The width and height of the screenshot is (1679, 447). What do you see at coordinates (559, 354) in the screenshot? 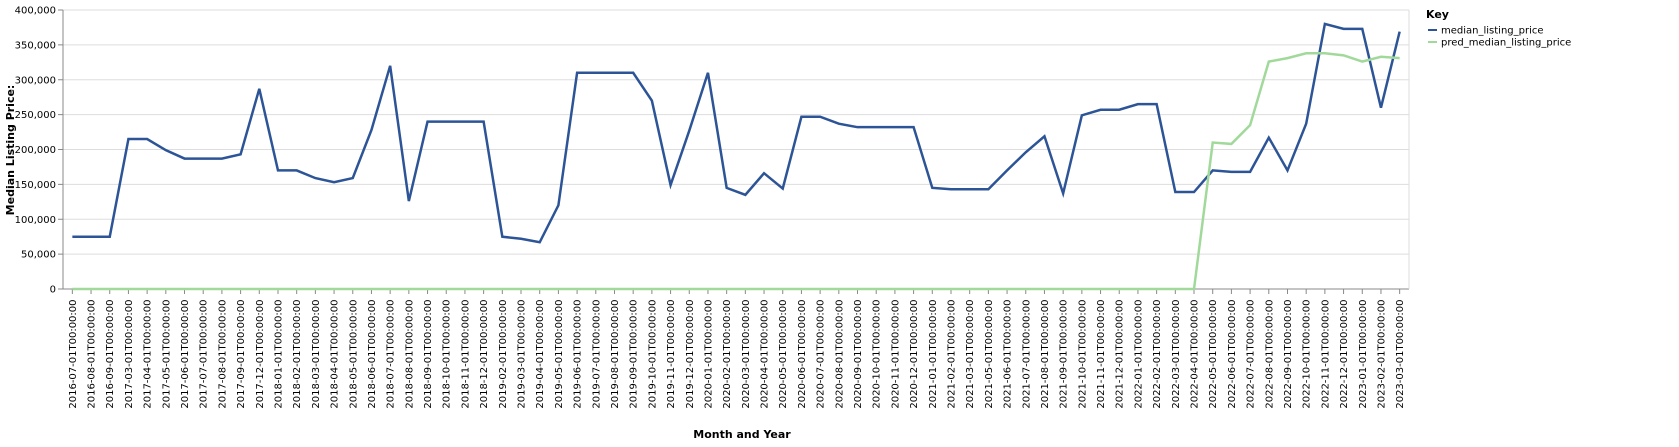
I see `x-tick-label: 2019-05-01T00:00:00` at bounding box center [559, 354].